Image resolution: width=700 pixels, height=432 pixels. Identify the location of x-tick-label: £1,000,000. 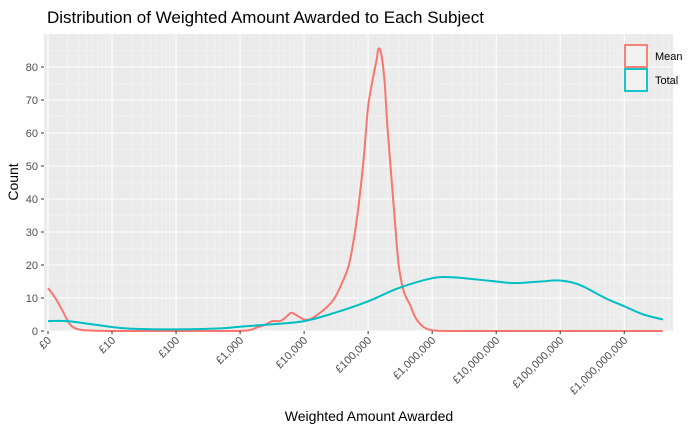
(414, 358).